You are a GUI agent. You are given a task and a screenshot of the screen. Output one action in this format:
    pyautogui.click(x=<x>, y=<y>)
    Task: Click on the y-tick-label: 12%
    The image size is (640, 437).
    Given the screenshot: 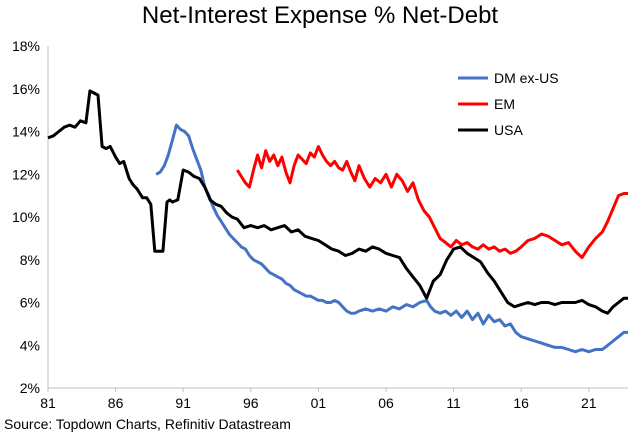 What is the action you would take?
    pyautogui.click(x=26, y=174)
    